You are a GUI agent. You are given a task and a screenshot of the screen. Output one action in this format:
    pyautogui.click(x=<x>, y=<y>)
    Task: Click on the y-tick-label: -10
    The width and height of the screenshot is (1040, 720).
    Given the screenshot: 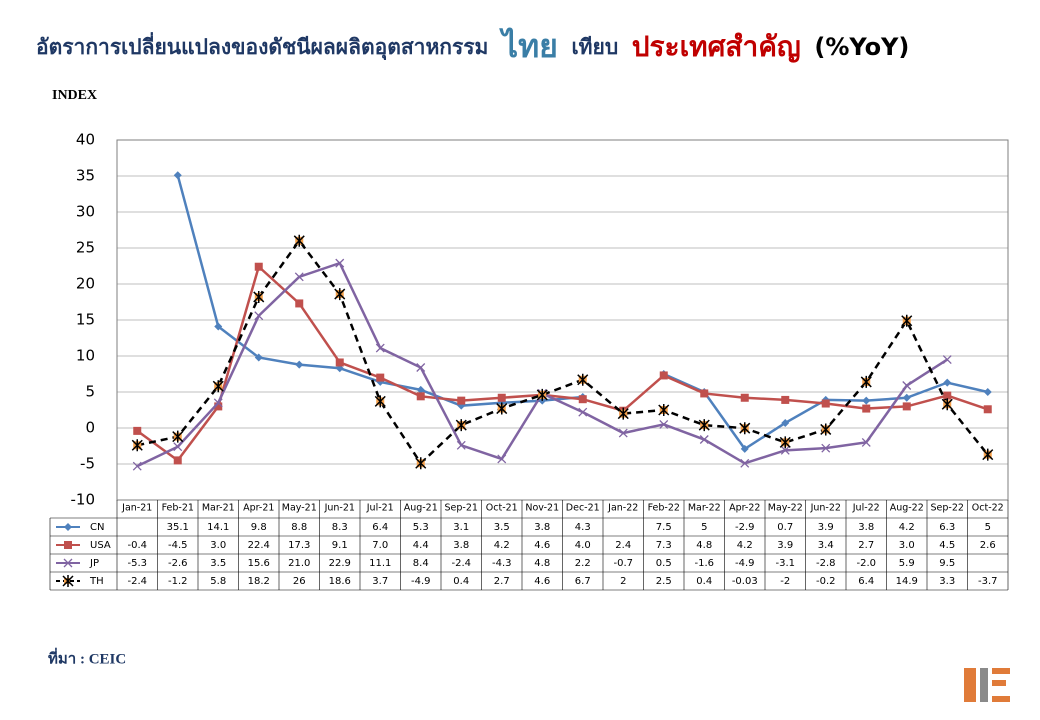 What is the action you would take?
    pyautogui.click(x=83, y=500)
    